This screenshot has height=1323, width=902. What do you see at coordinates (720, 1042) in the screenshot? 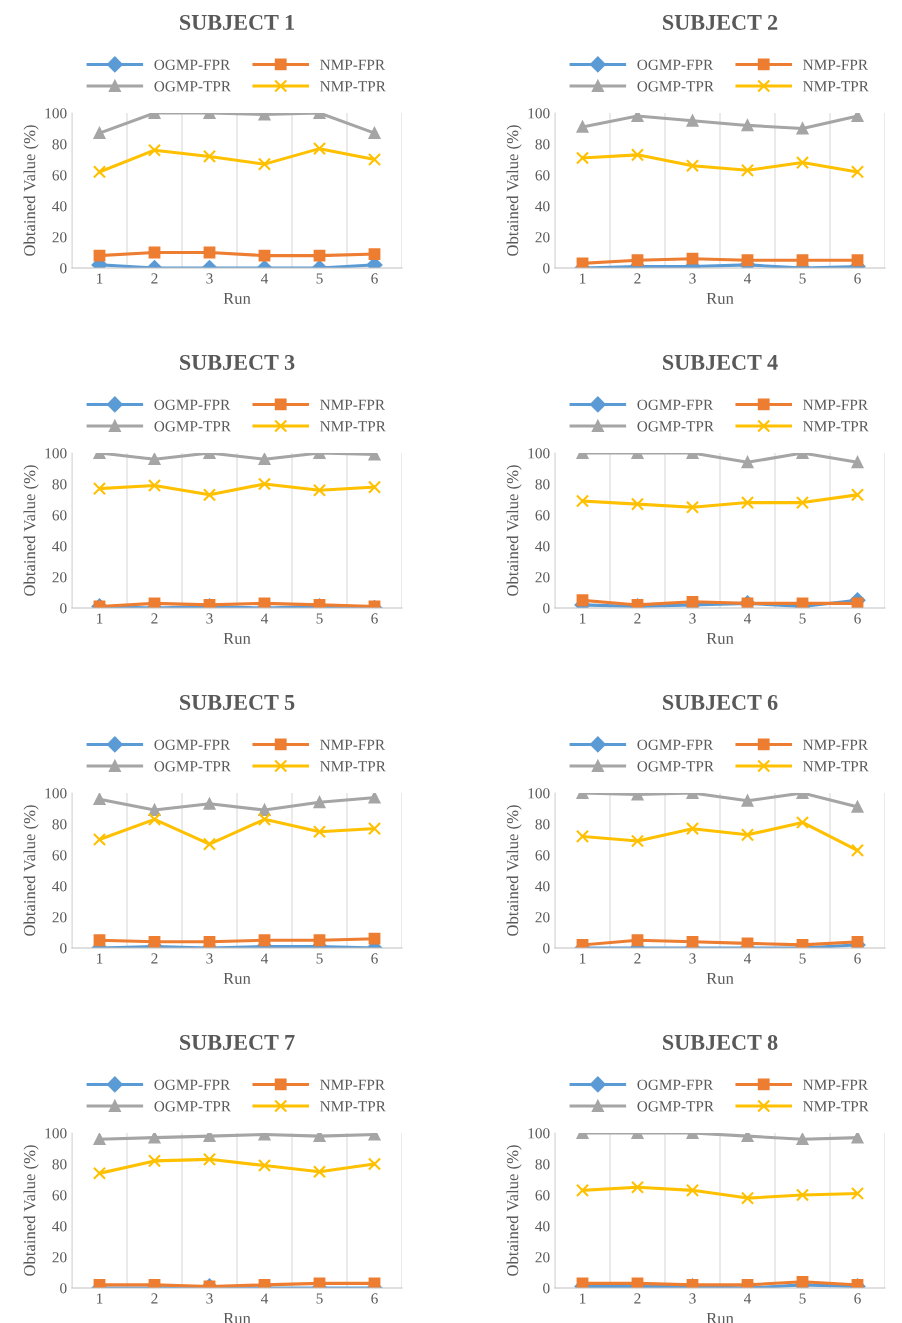
I see `chart-title: SUBJECT 8` at bounding box center [720, 1042].